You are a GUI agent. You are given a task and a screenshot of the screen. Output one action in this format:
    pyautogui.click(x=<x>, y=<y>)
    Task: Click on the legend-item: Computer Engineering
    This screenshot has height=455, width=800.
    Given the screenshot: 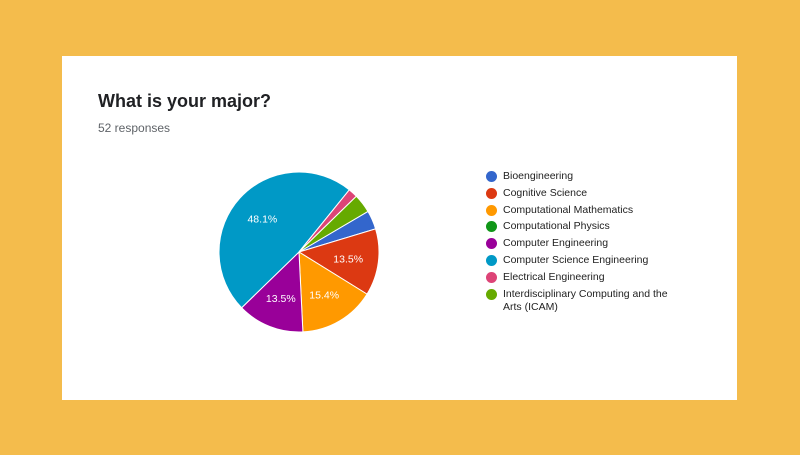 What is the action you would take?
    pyautogui.click(x=586, y=243)
    